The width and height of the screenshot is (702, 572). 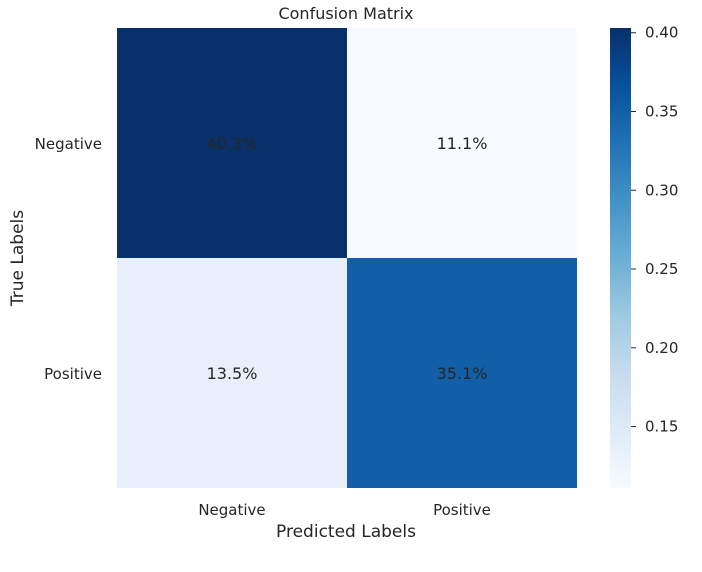 What do you see at coordinates (661, 111) in the screenshot?
I see `colorbar-tick-label: 0.35` at bounding box center [661, 111].